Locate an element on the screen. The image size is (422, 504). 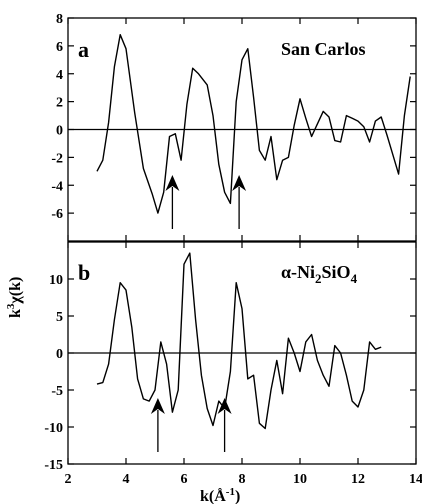
panel-b-sample-name: α-Ni2SiO4 is located at coordinates (319, 274).